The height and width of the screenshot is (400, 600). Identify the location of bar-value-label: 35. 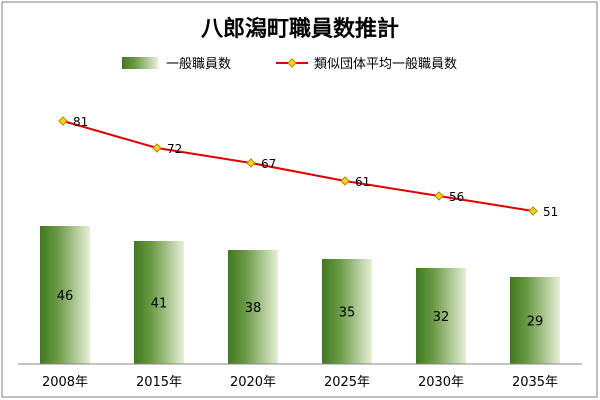
(347, 313).